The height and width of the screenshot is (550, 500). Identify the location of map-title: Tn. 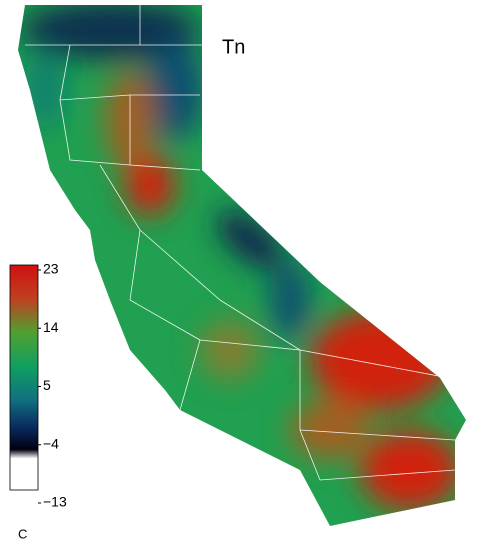
(233, 47).